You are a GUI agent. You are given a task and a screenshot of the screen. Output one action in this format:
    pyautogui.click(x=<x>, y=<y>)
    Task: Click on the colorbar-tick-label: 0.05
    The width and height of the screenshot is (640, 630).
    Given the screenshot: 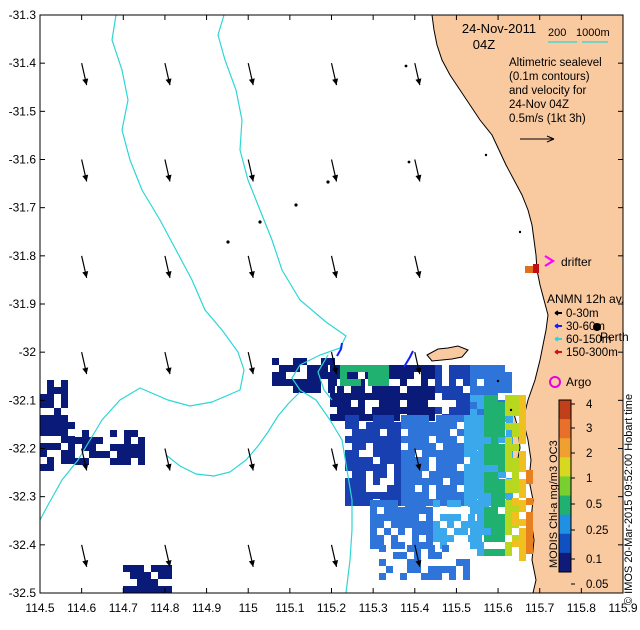 What is the action you would take?
    pyautogui.click(x=597, y=585)
    